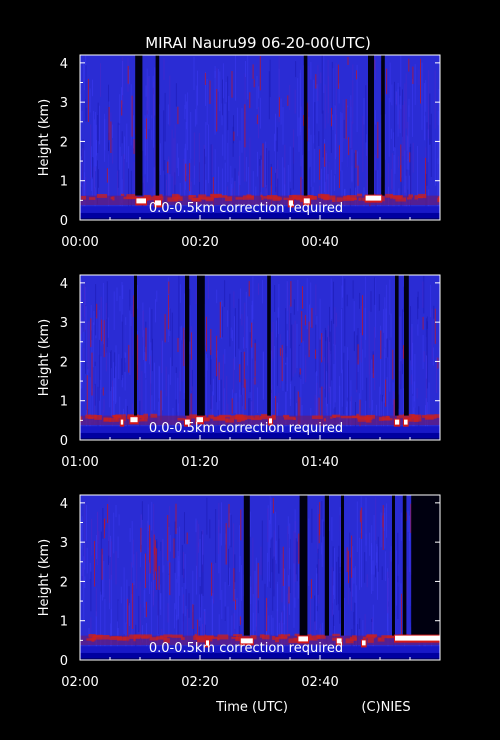  Describe the element at coordinates (79, 462) in the screenshot. I see `x-tick-label: 01:00` at that location.